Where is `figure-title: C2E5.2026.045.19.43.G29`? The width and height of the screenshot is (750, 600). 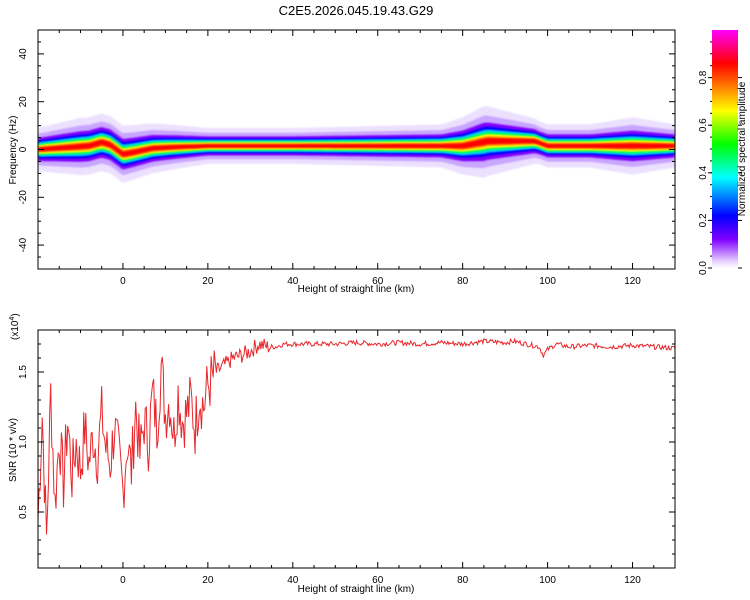 figure-title: C2E5.2026.045.19.43.G29 is located at coordinates (356, 10).